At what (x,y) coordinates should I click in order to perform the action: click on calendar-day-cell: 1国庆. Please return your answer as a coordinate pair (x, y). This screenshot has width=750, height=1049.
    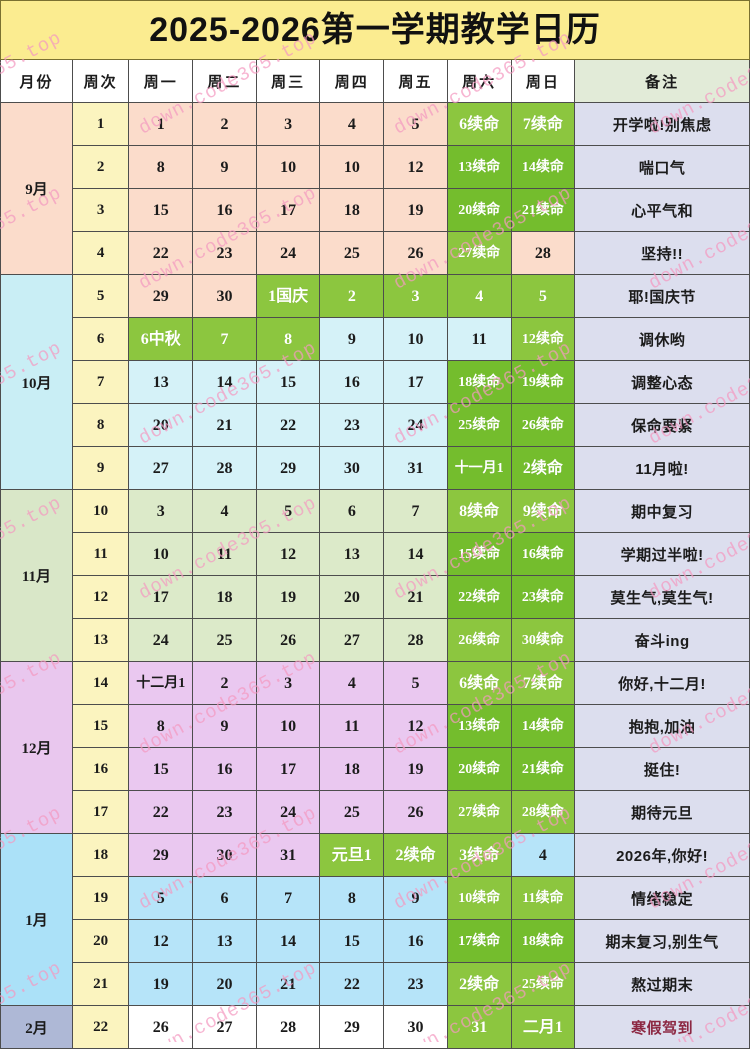
    Looking at the image, I should click on (288, 296).